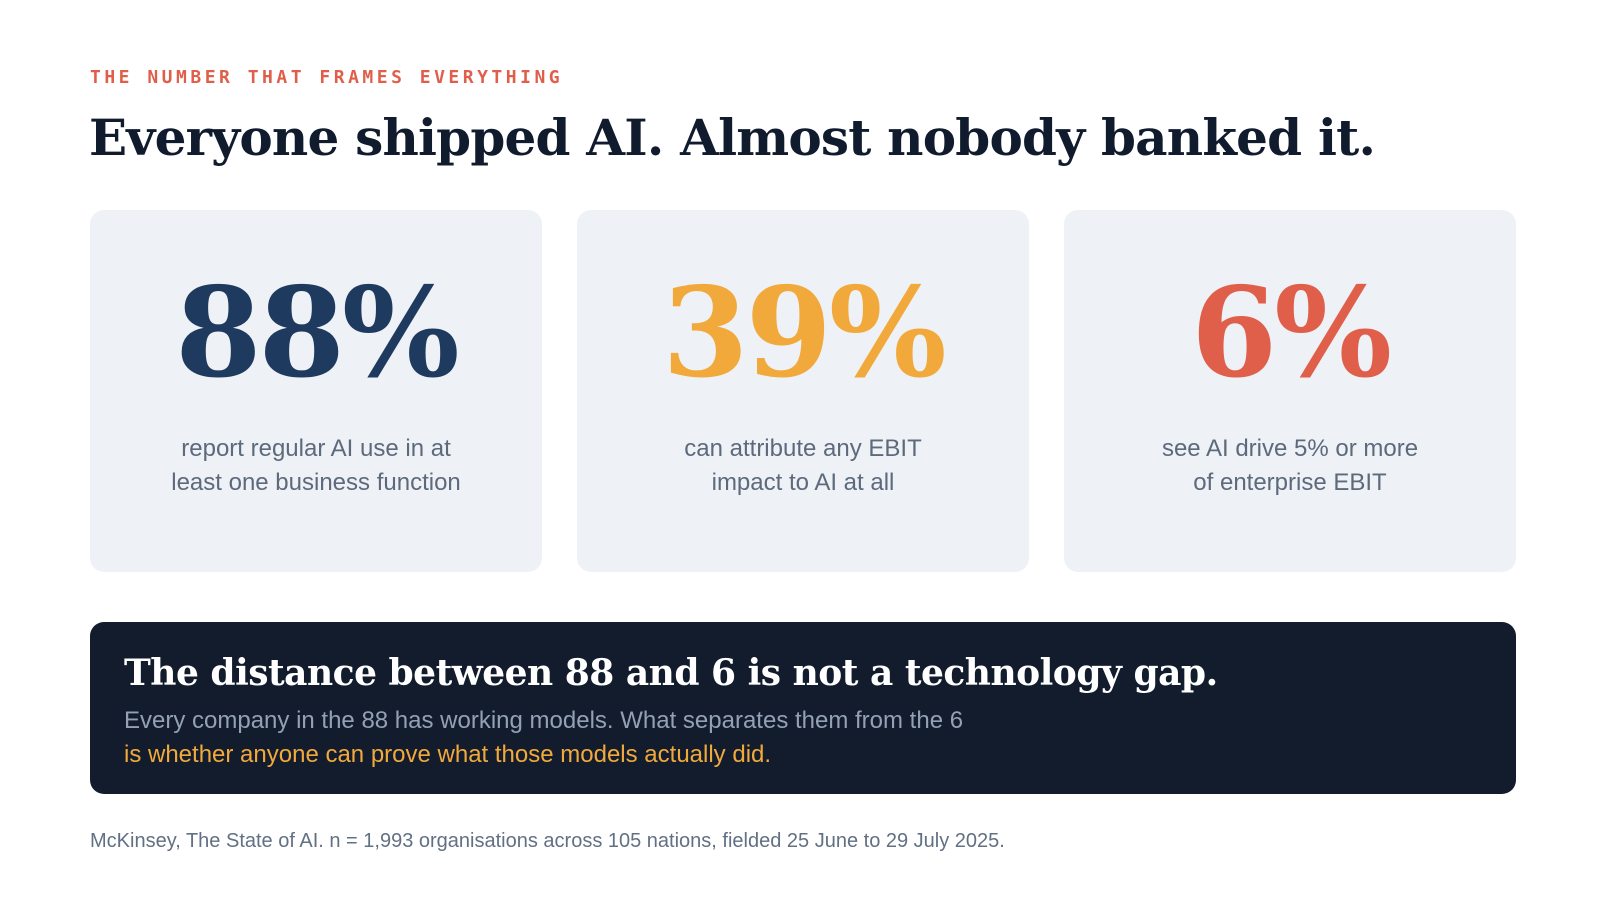 The height and width of the screenshot is (900, 1600). What do you see at coordinates (327, 77) in the screenshot?
I see `eyebrow-label: THE NUMBER THAT FRAMES EVERYTHING` at bounding box center [327, 77].